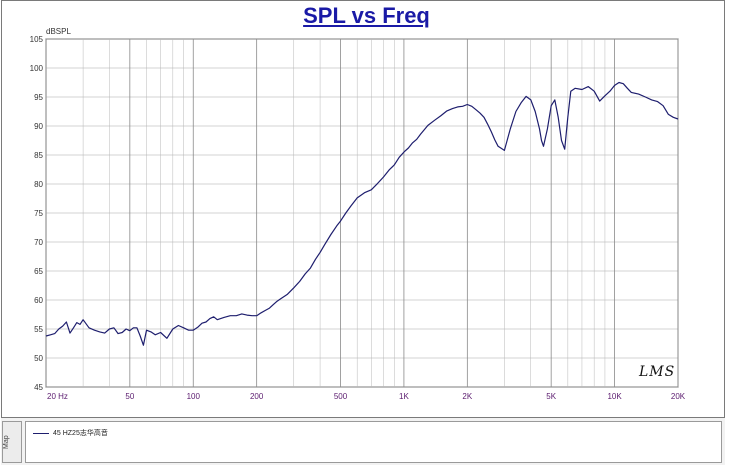 This screenshot has height=467, width=733. What do you see at coordinates (58, 31) in the screenshot?
I see `y-axis-label: dBSPL` at bounding box center [58, 31].